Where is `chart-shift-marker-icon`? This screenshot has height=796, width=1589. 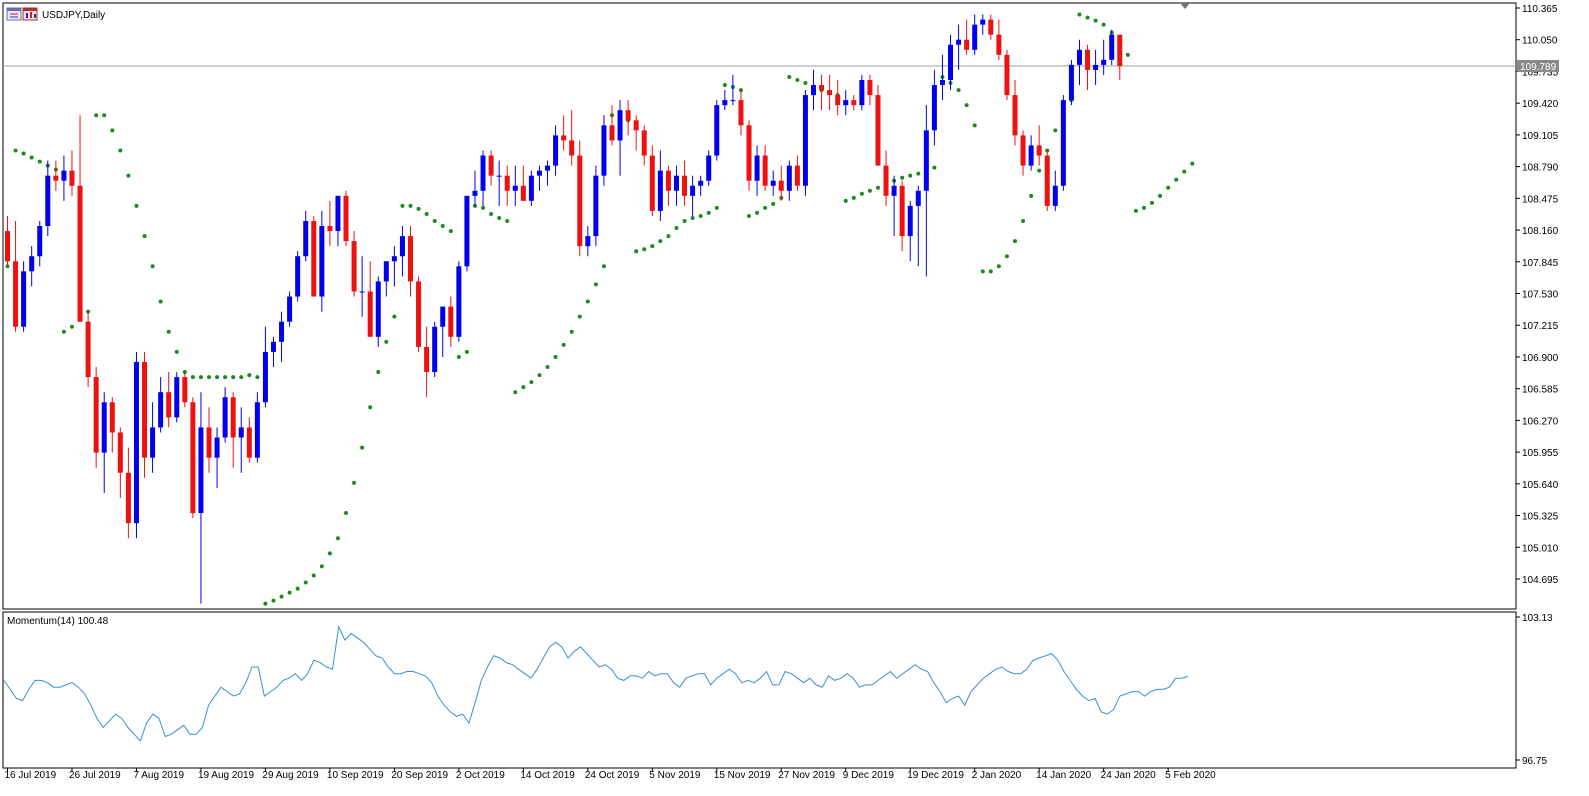 chart-shift-marker-icon is located at coordinates (1185, 6).